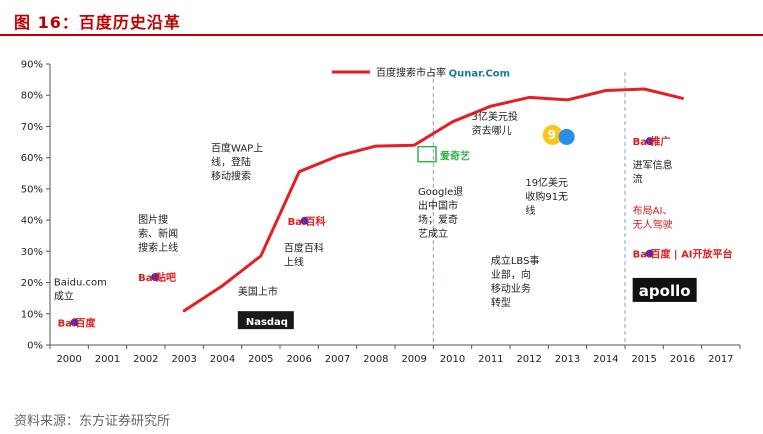  I want to click on x-tick-label: 2011, so click(490, 359).